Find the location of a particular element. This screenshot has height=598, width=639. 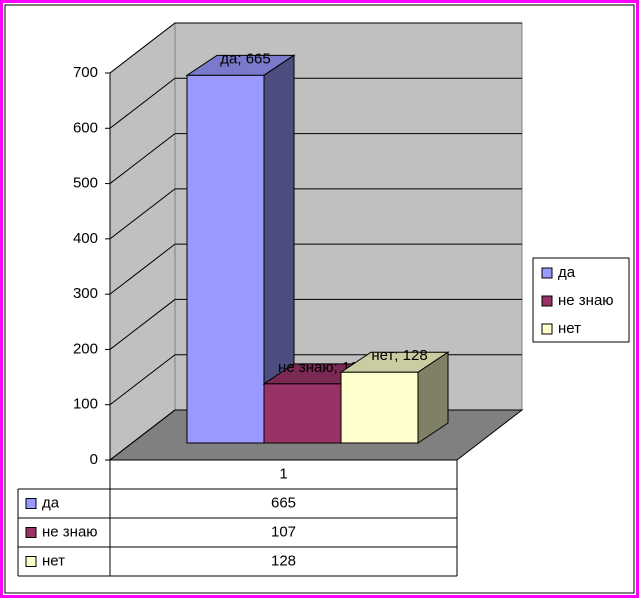

table-value: 665 is located at coordinates (283, 502).